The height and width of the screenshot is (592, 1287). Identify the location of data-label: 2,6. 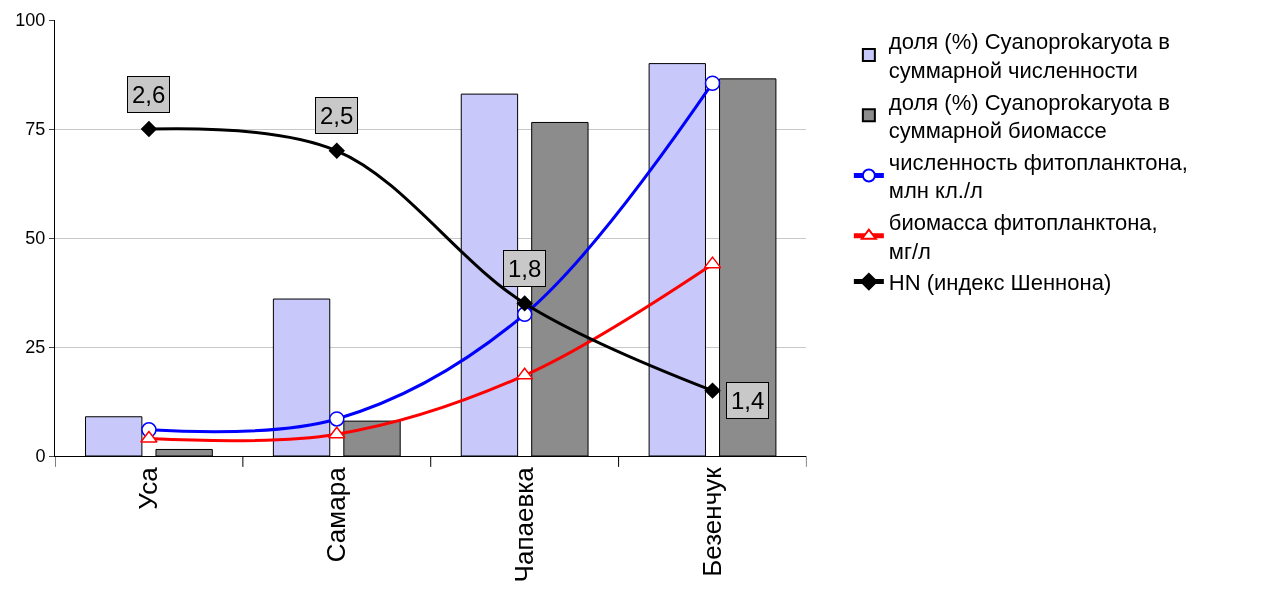
(149, 94).